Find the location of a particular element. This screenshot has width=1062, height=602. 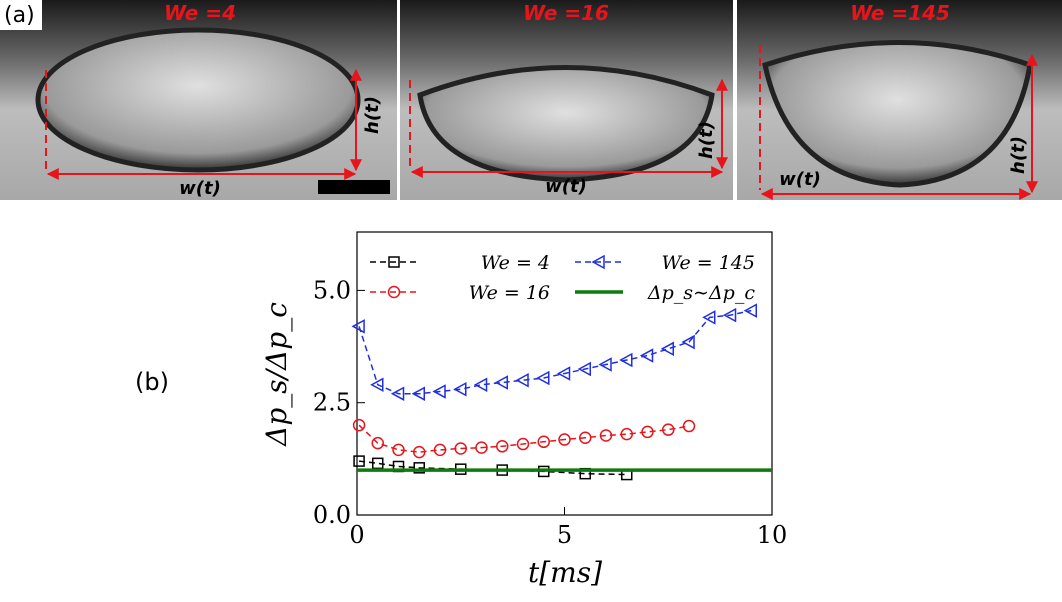

legend-item: We = 16 is located at coordinates (460, 293).